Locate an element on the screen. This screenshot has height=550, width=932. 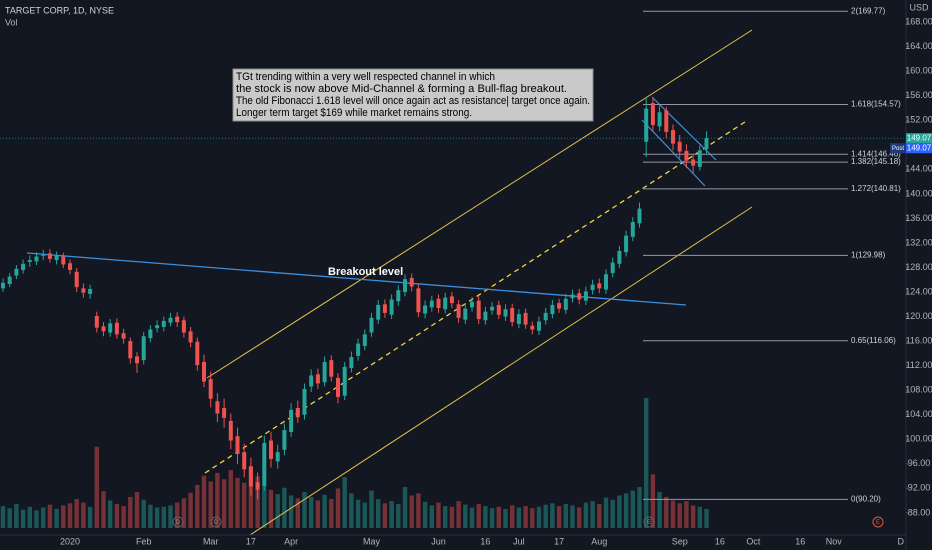
y-tick-label: 160.00 is located at coordinates (918, 71).